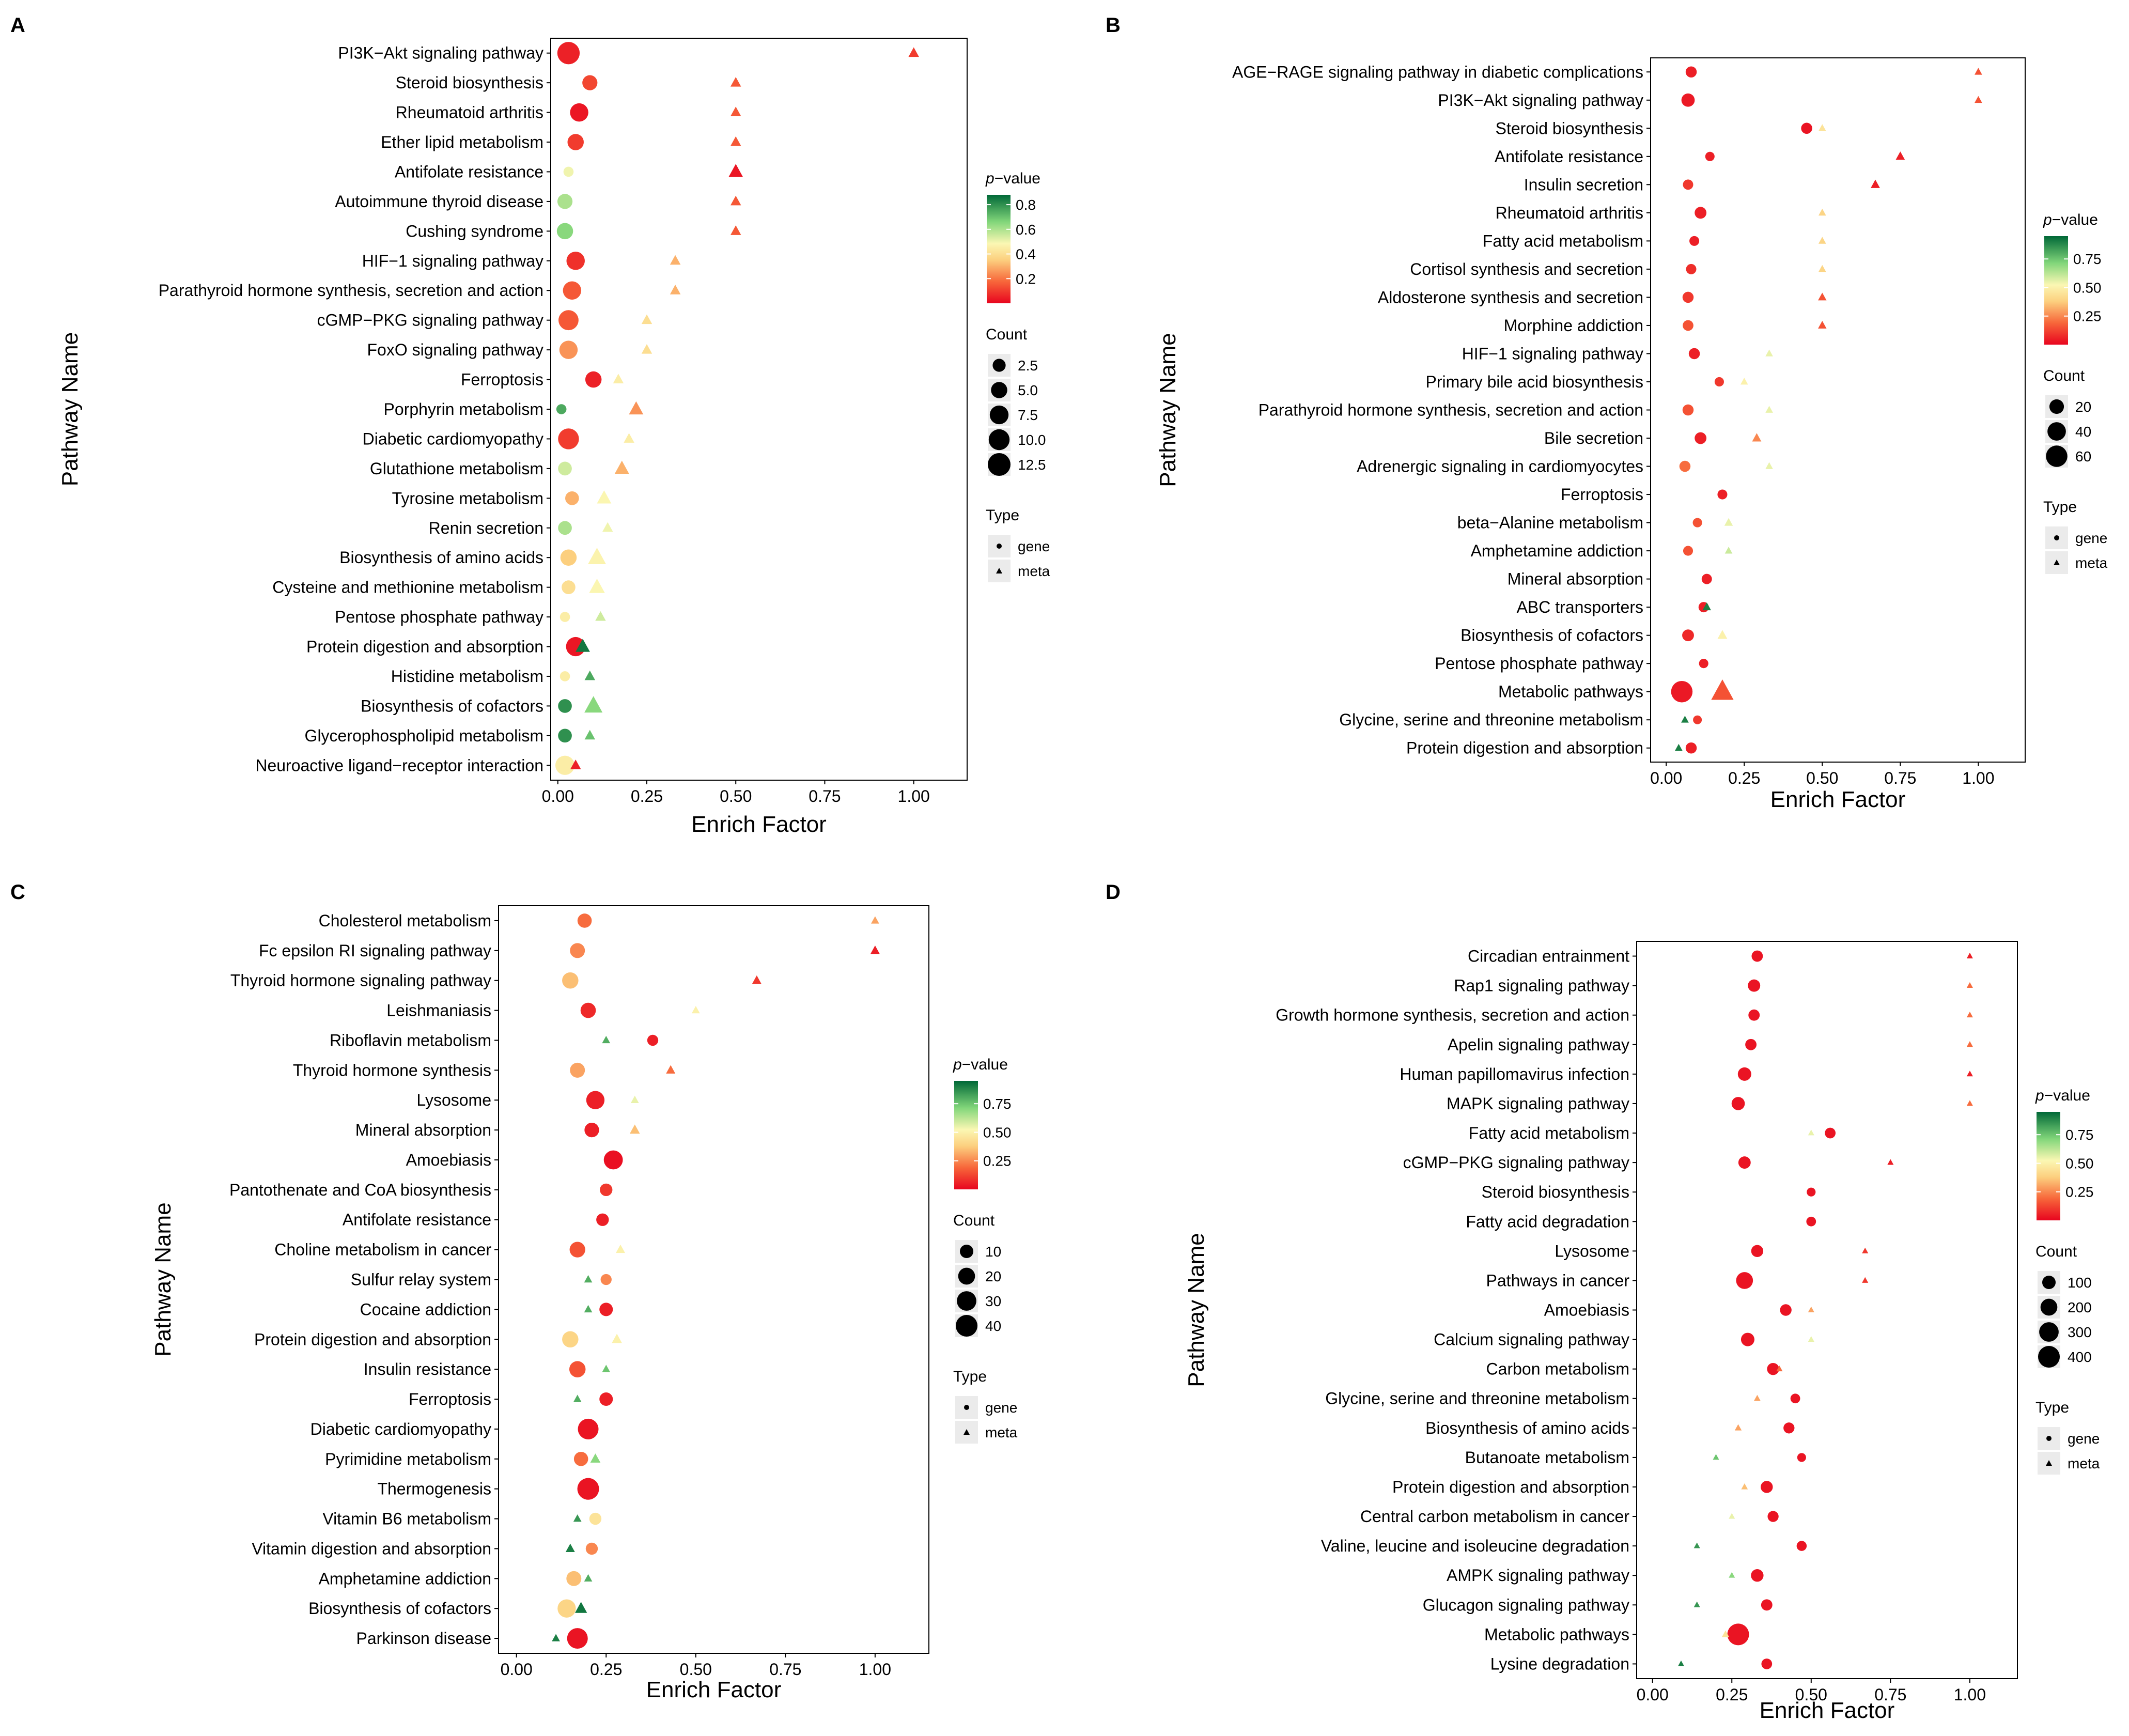  Describe the element at coordinates (1500, 467) in the screenshot. I see `pathway-label: Adrenergic signaling in cardiomyocytes` at that location.